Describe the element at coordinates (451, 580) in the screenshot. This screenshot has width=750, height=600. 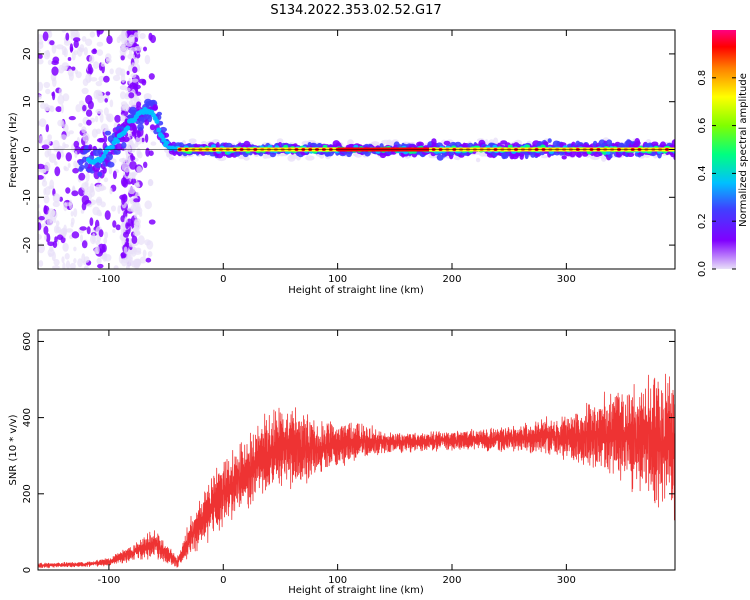
I see `x-tick-label: 200` at that location.